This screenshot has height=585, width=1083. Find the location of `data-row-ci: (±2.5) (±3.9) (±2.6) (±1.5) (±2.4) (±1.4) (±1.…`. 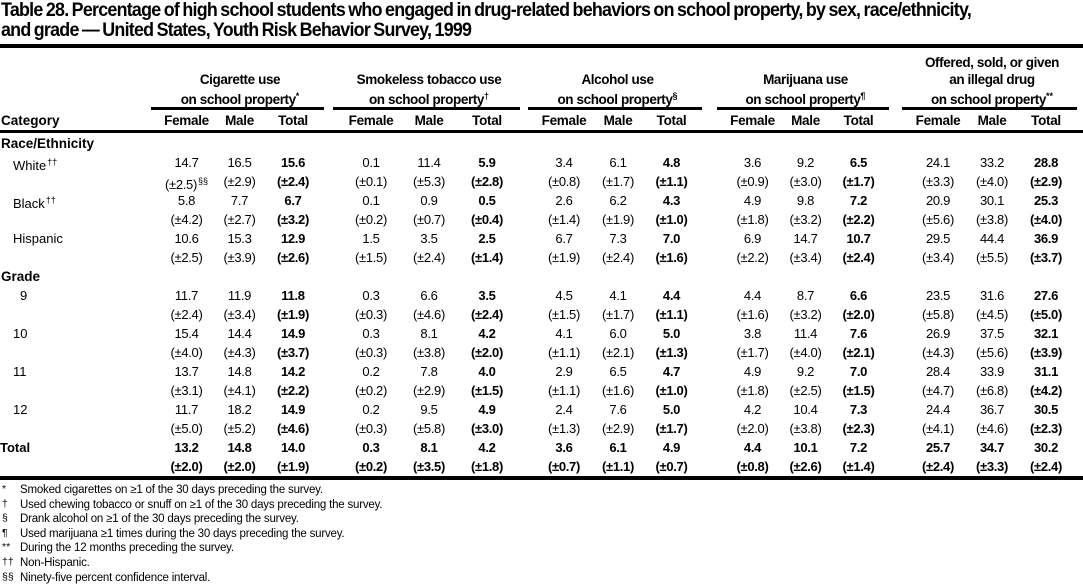

data-row-ci: (±2.5) (±3.9) (±2.6) (±1.5) (±2.4) (±1.4) (±1.… is located at coordinates (541, 257).